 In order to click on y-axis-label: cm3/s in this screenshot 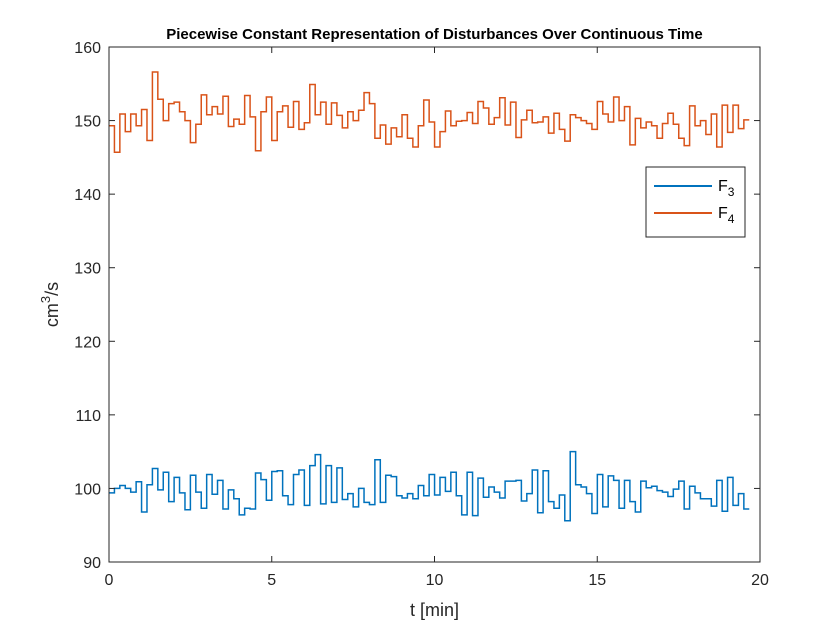, I will do `click(50, 304)`.